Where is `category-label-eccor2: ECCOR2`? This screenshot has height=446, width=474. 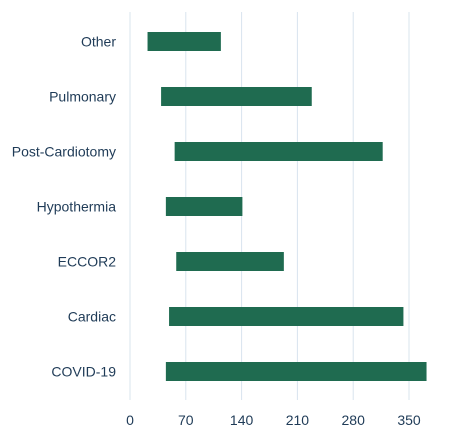 category-label-eccor2: ECCOR2 is located at coordinates (87, 262).